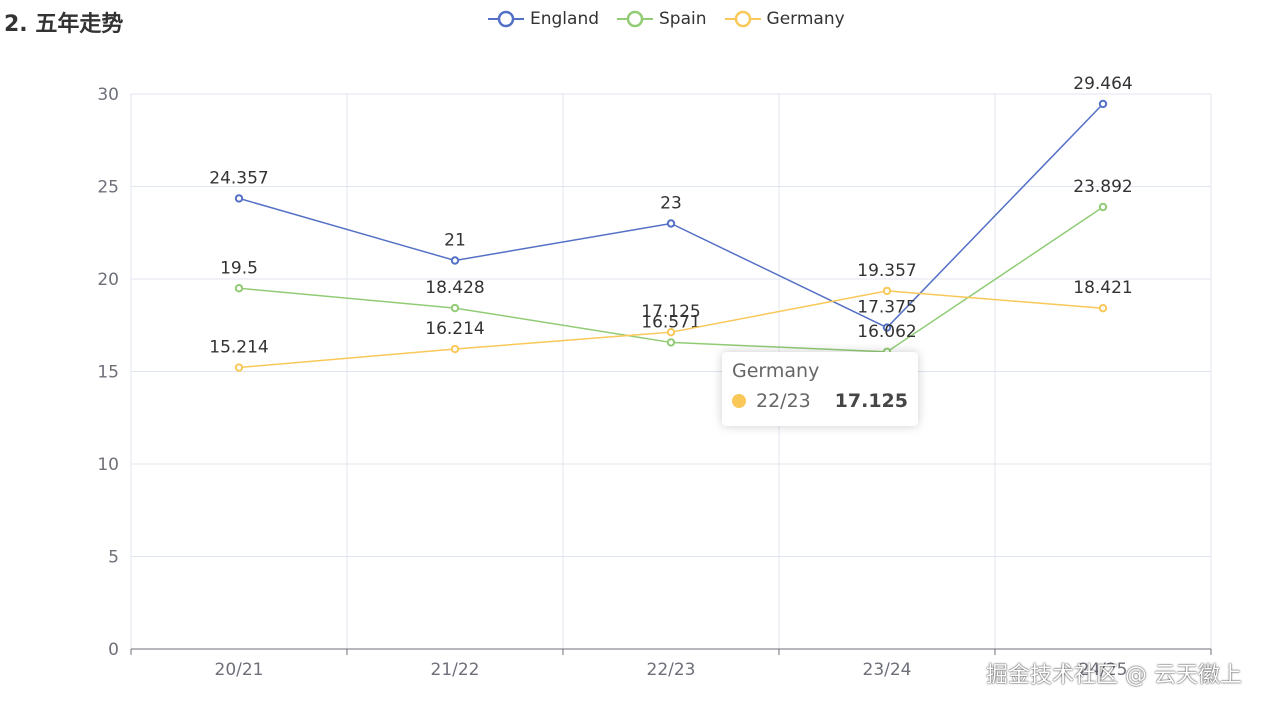 This screenshot has height=711, width=1264. What do you see at coordinates (887, 670) in the screenshot?
I see `x-tick-label: 23/24` at bounding box center [887, 670].